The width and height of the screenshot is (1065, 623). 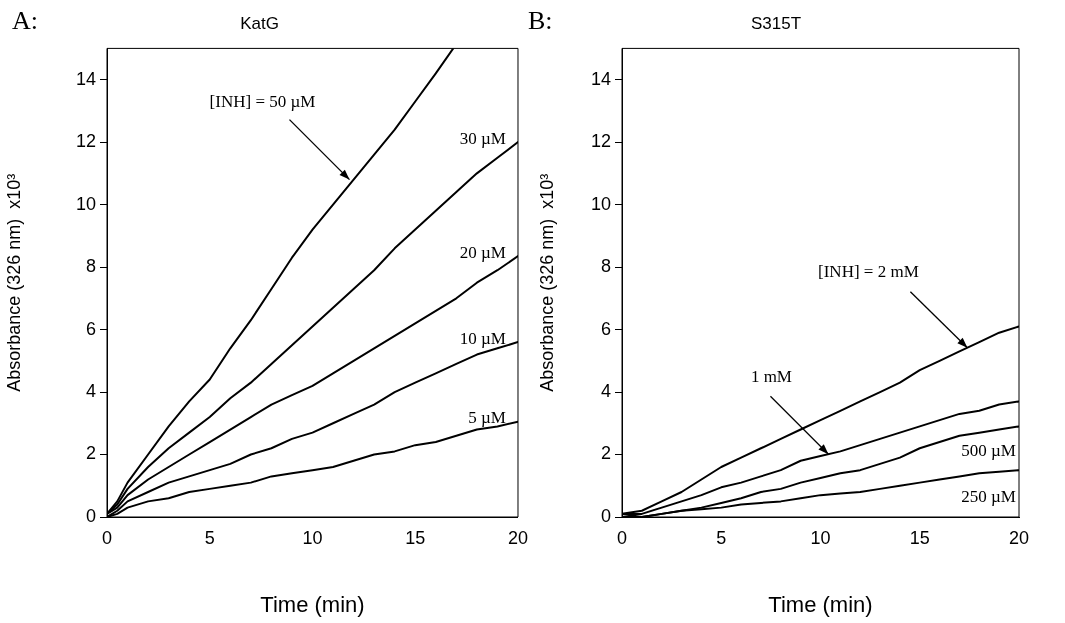 I want to click on annotation: 5 µM, so click(x=487, y=418).